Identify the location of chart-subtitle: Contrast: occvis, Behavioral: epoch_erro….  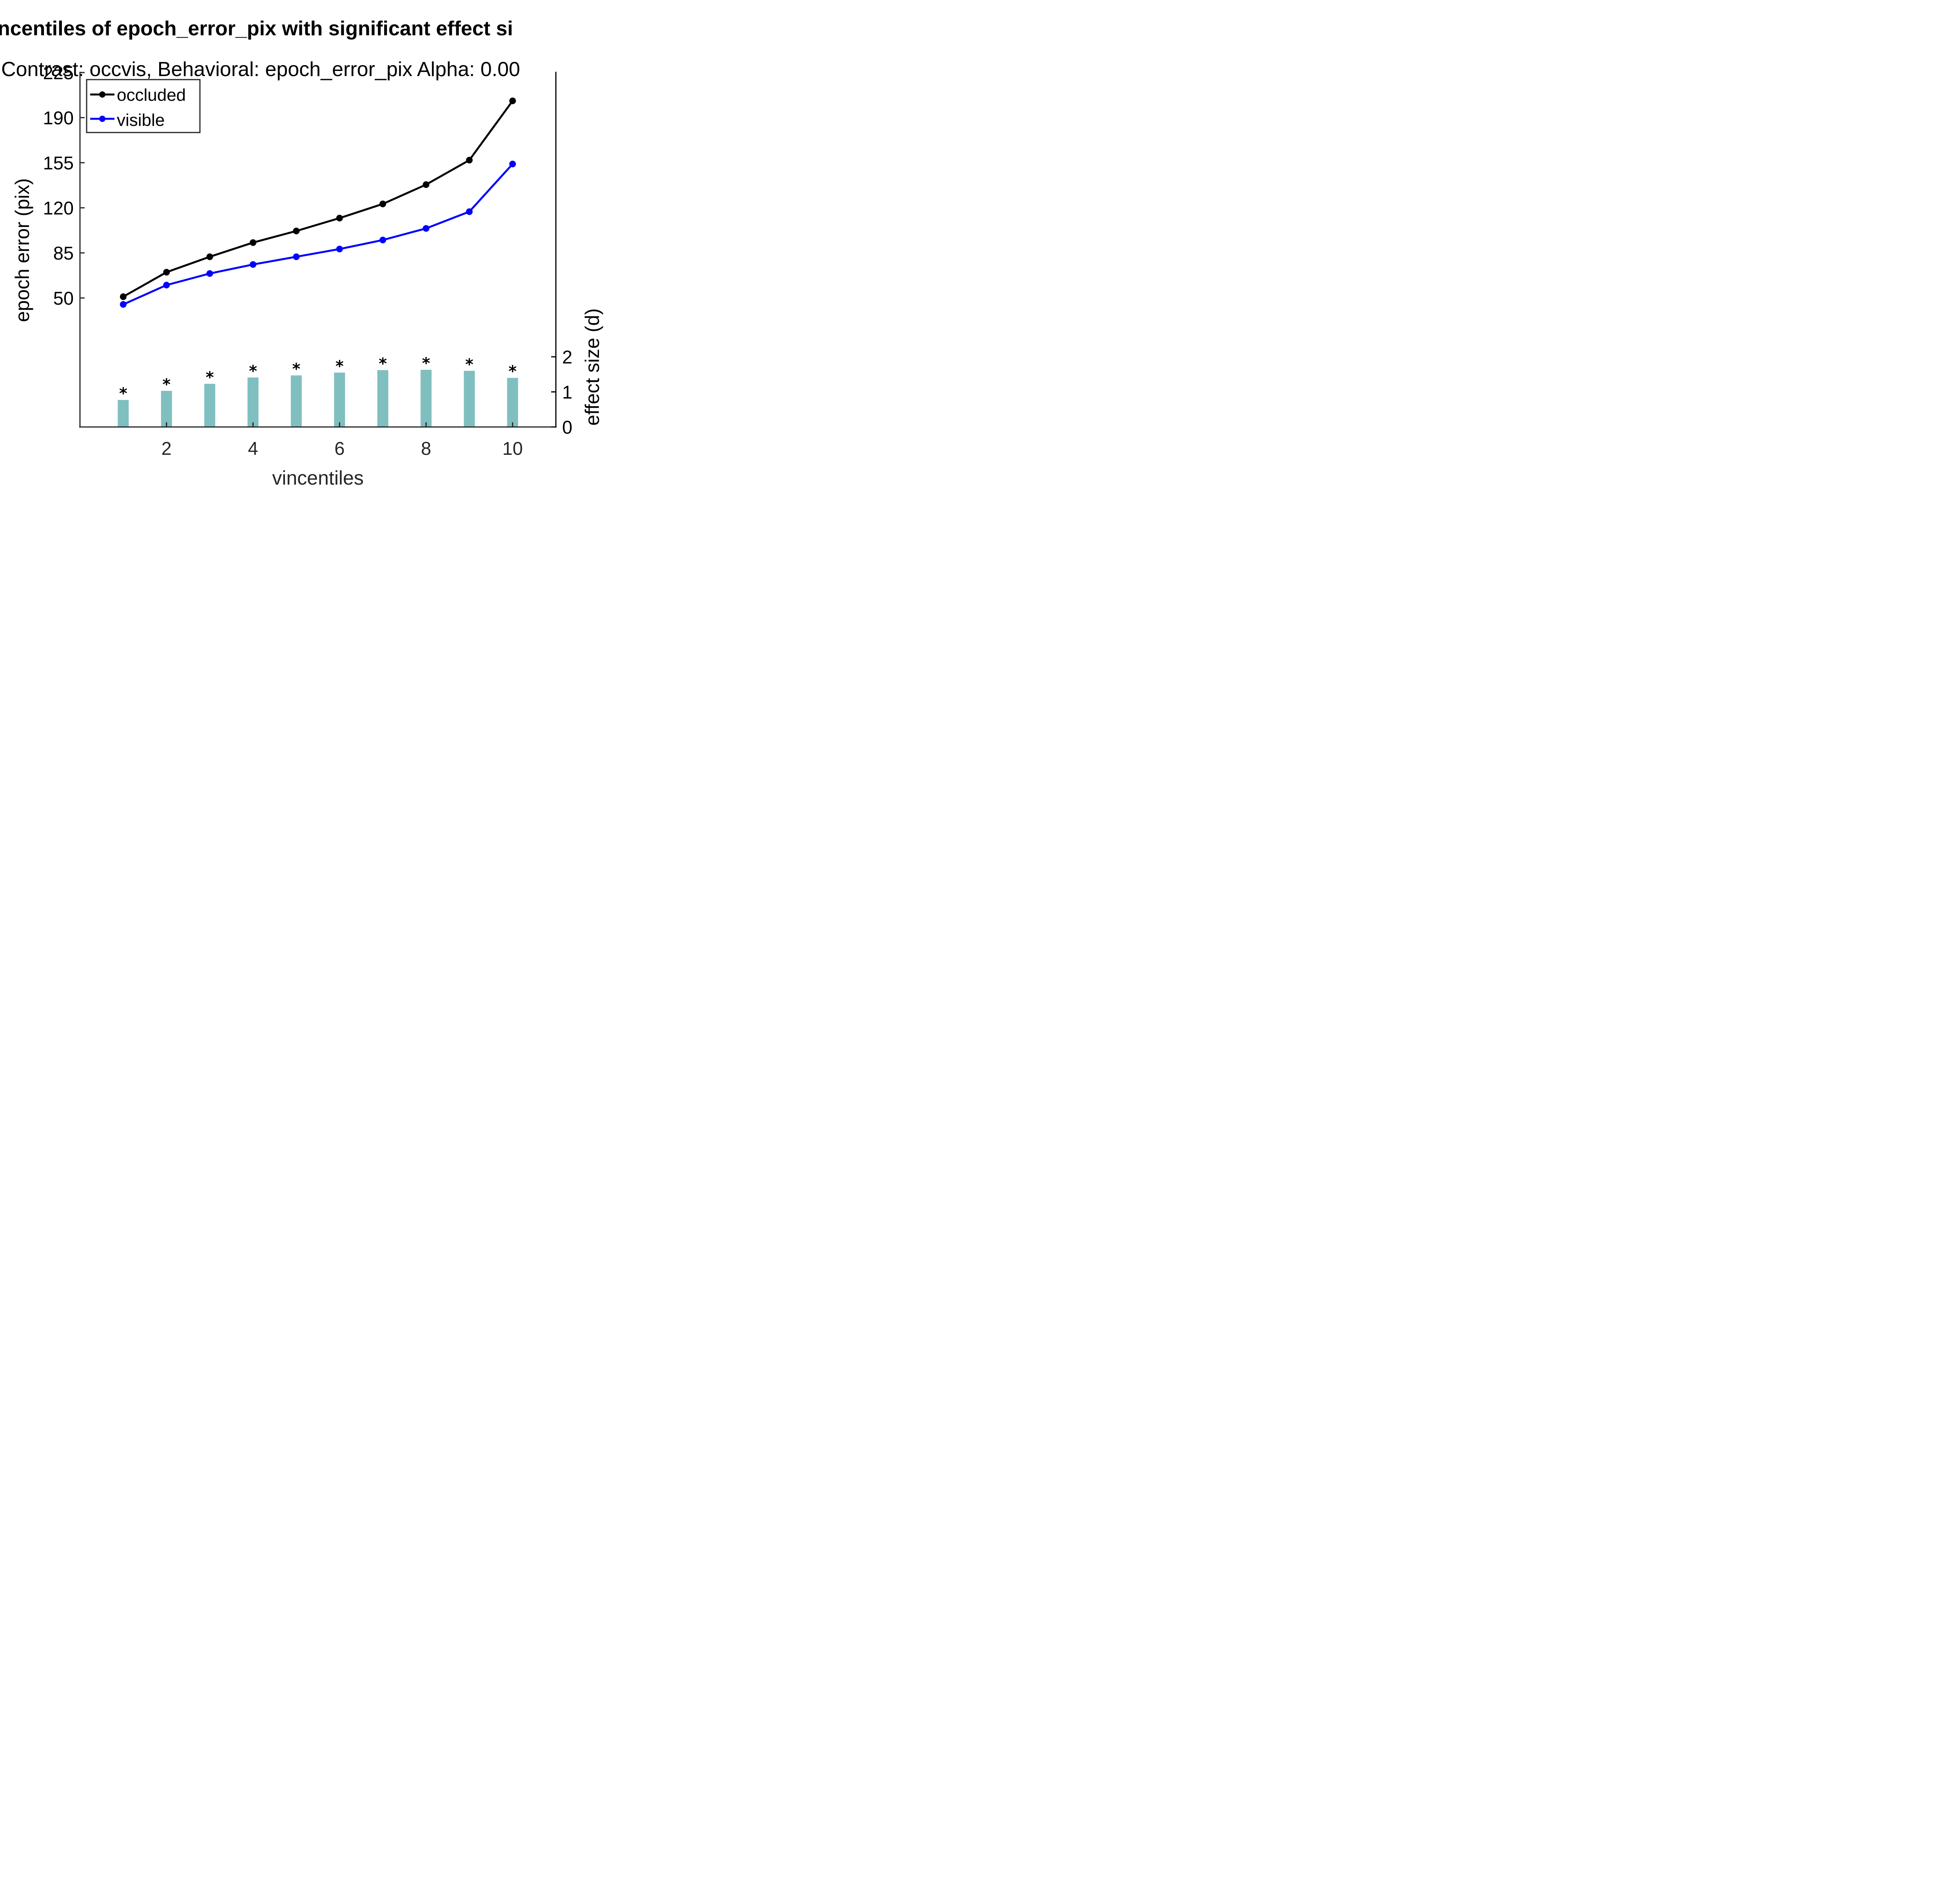
(260, 69).